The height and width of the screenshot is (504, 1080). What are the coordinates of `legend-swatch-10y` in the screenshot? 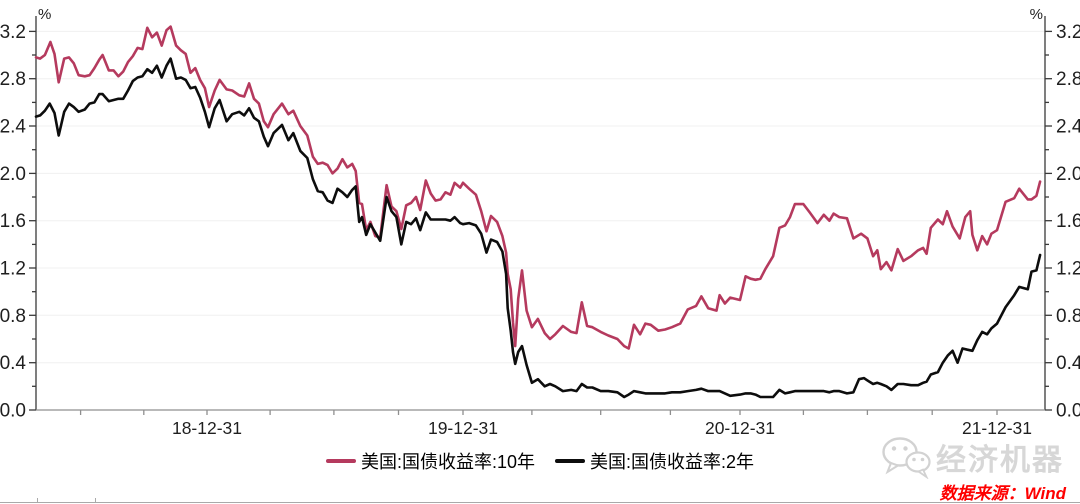 It's located at (340, 461).